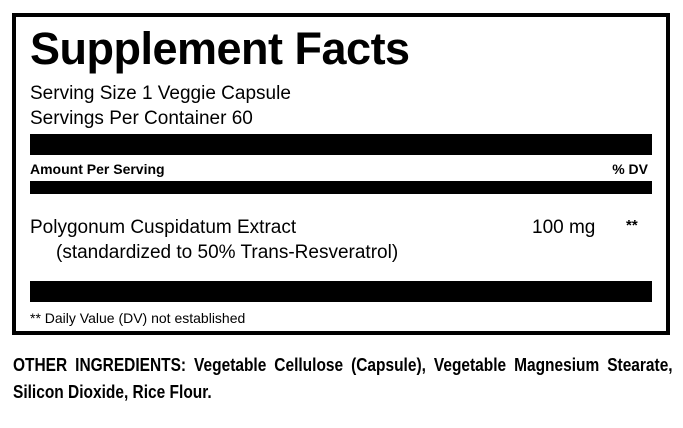  Describe the element at coordinates (160, 93) in the screenshot. I see `serving-size: Serving Size 1 Veggie Capsule` at that location.